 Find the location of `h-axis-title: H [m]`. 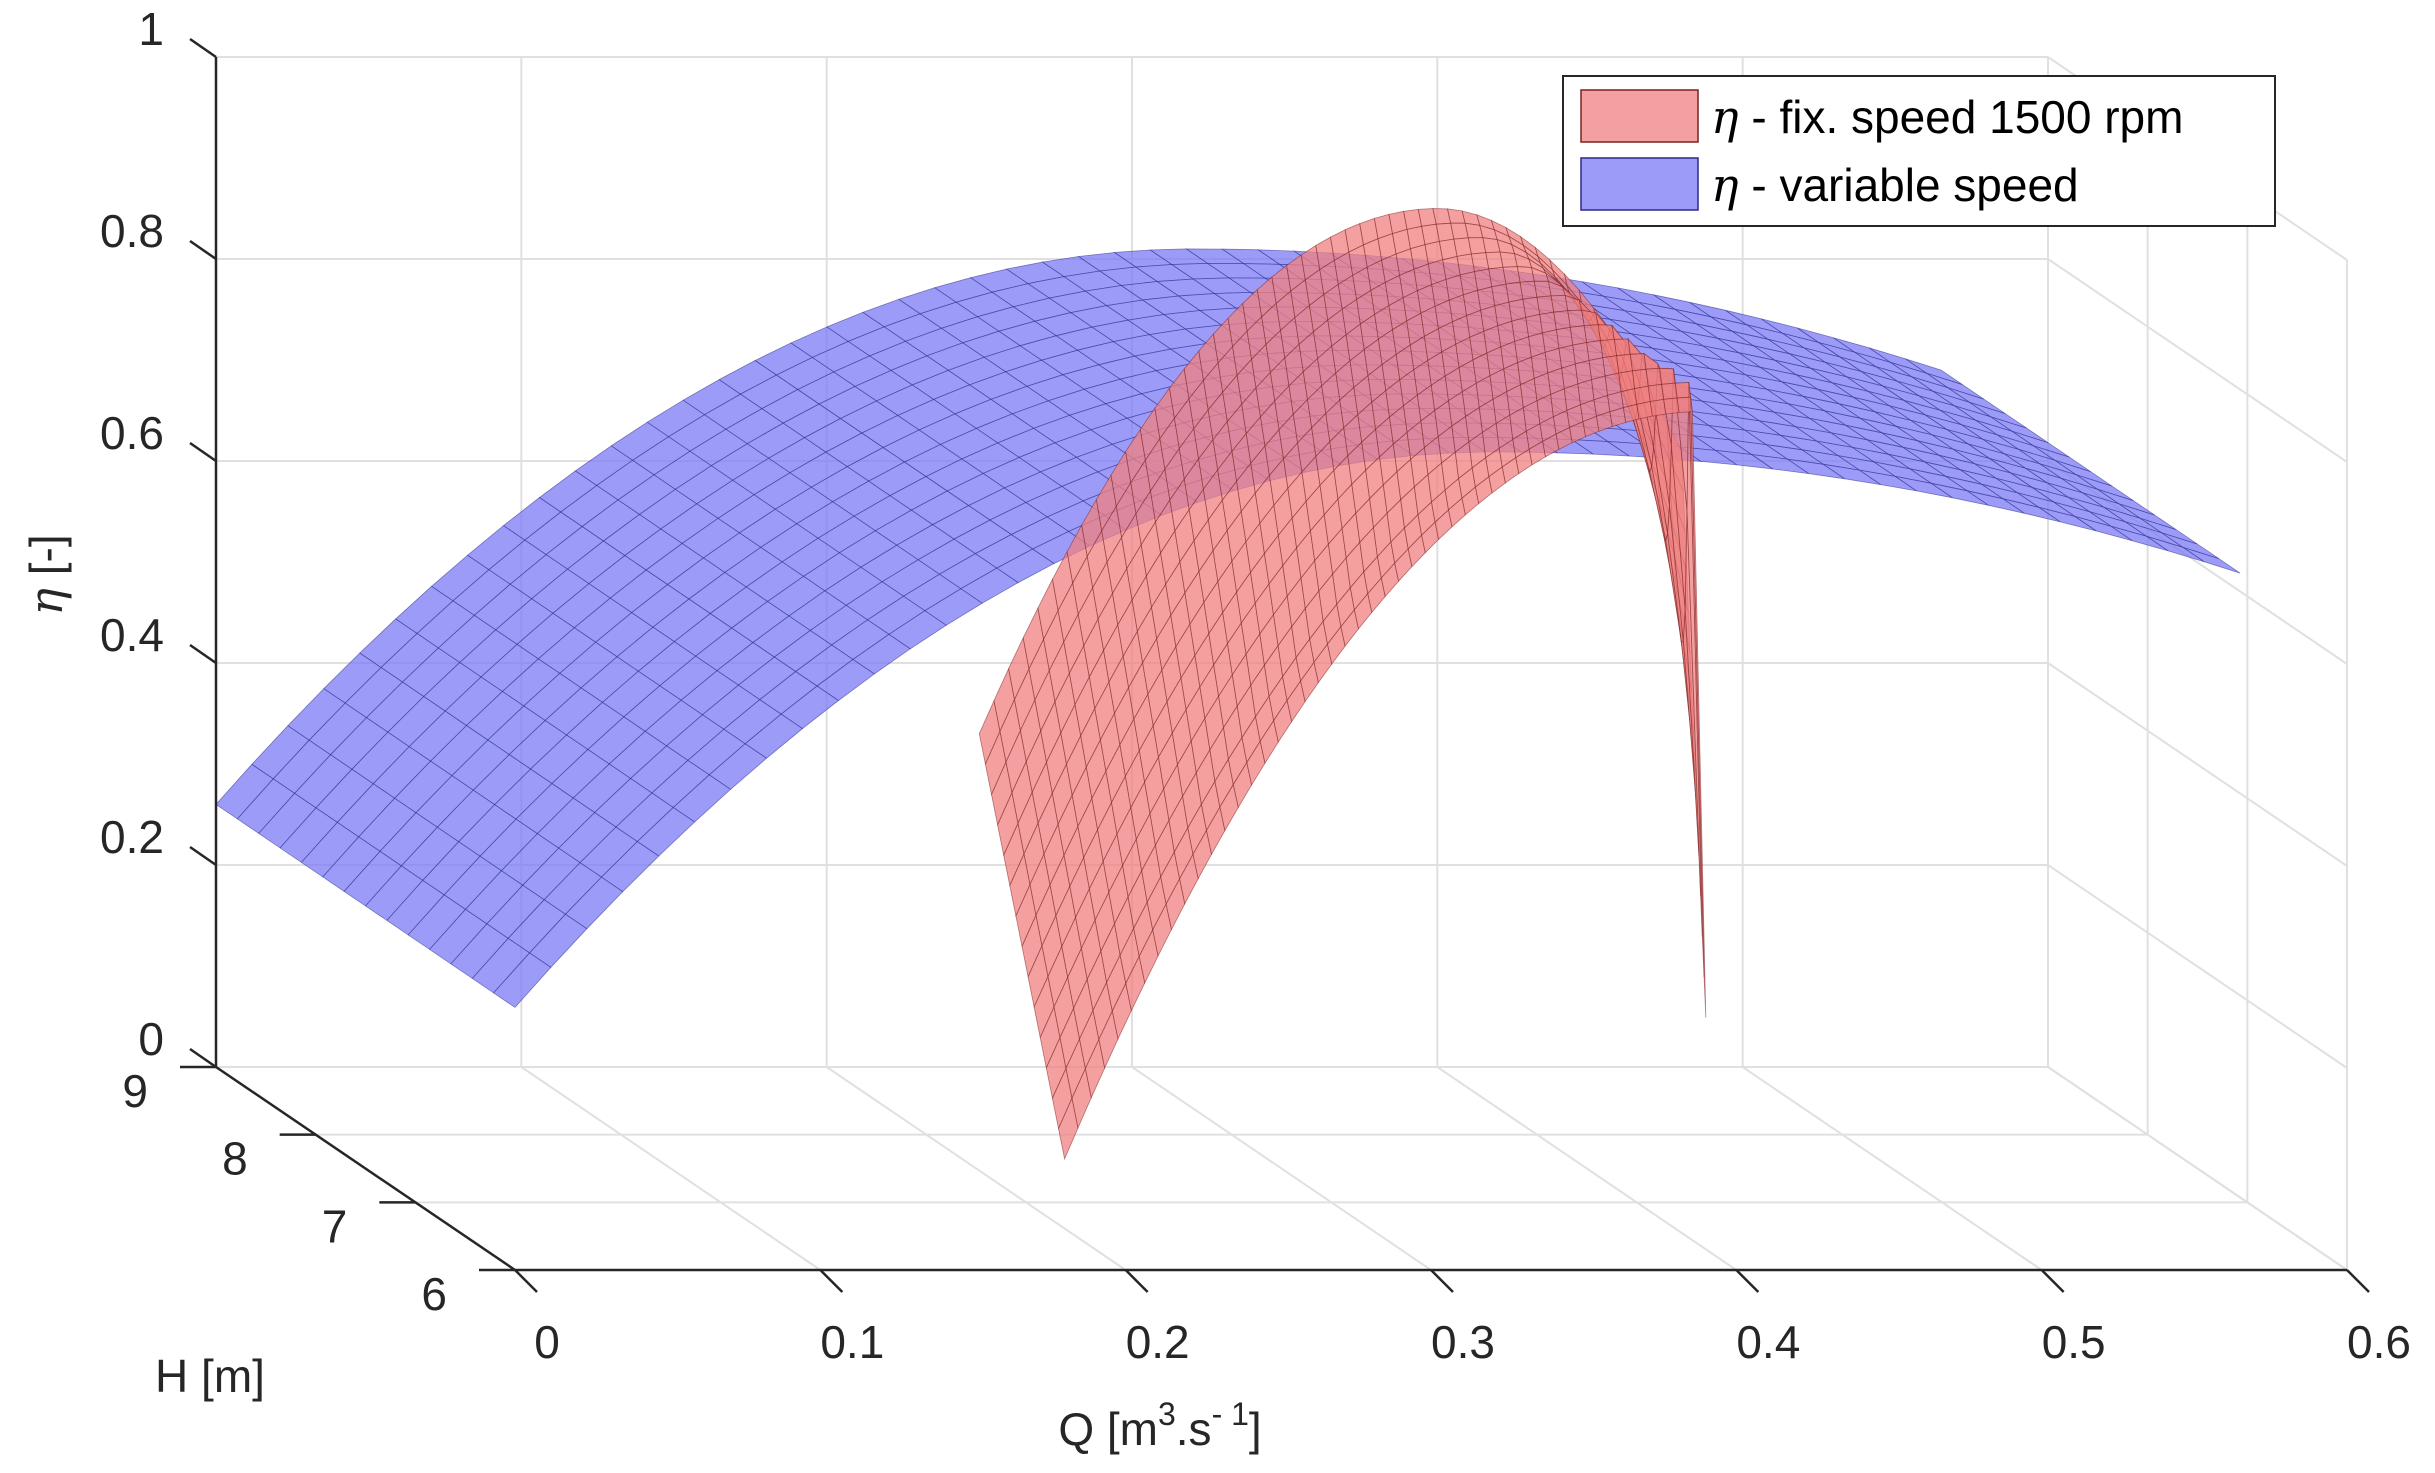

h-axis-title: H [m] is located at coordinates (210, 1376).